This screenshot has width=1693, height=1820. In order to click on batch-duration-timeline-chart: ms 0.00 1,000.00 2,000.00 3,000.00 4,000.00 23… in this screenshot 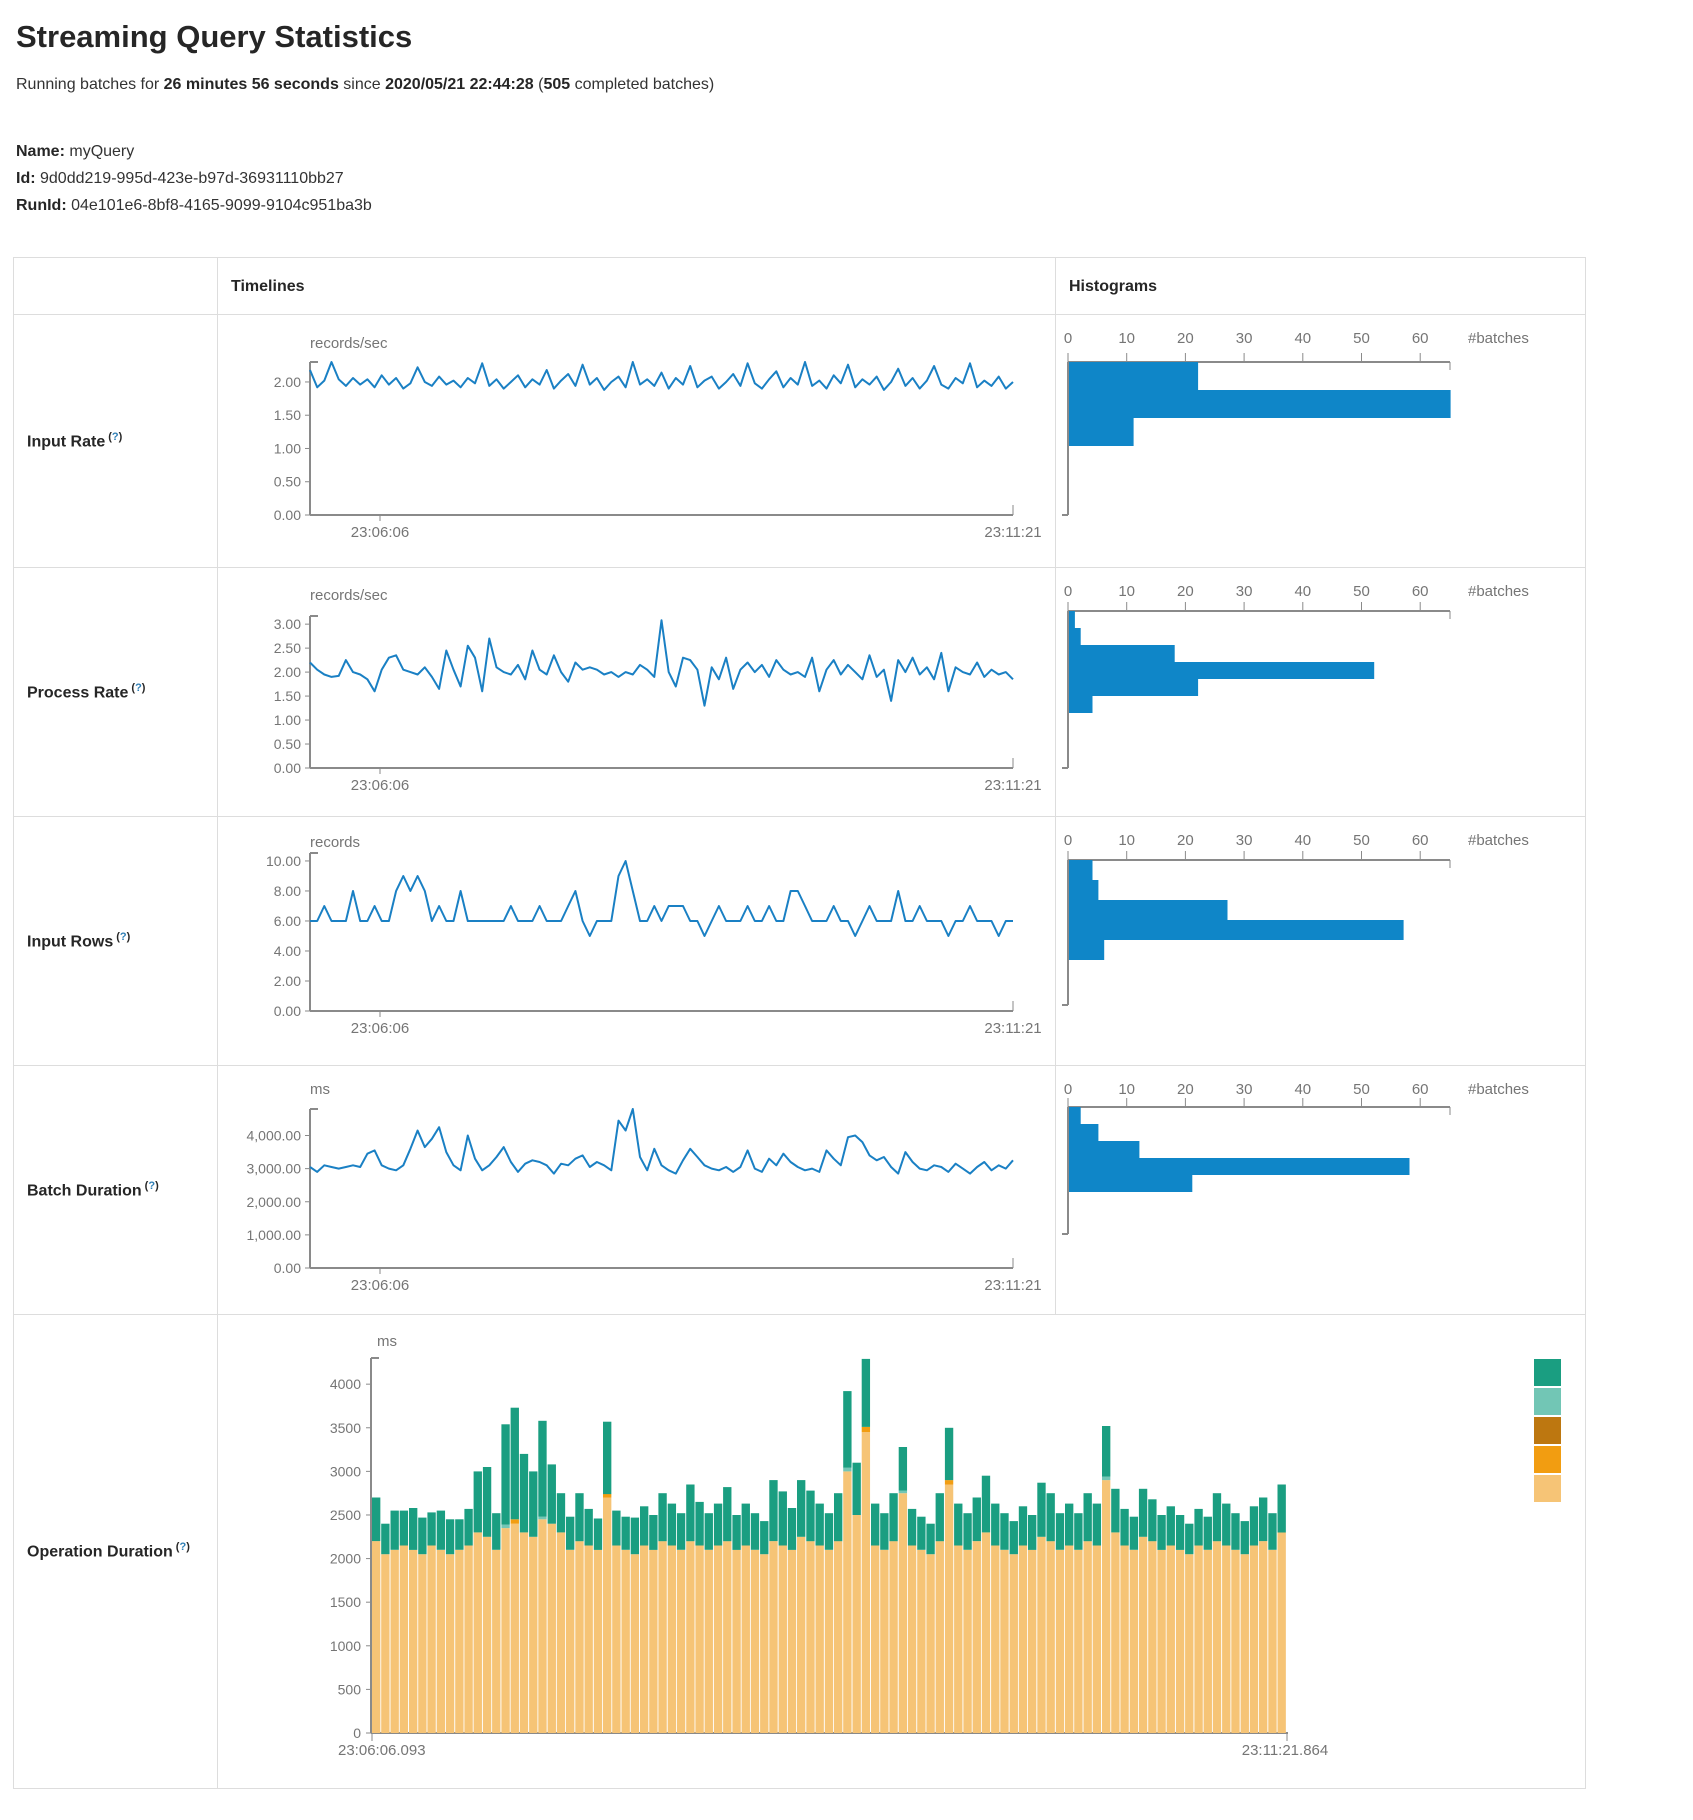, I will do `click(644, 1187)`.